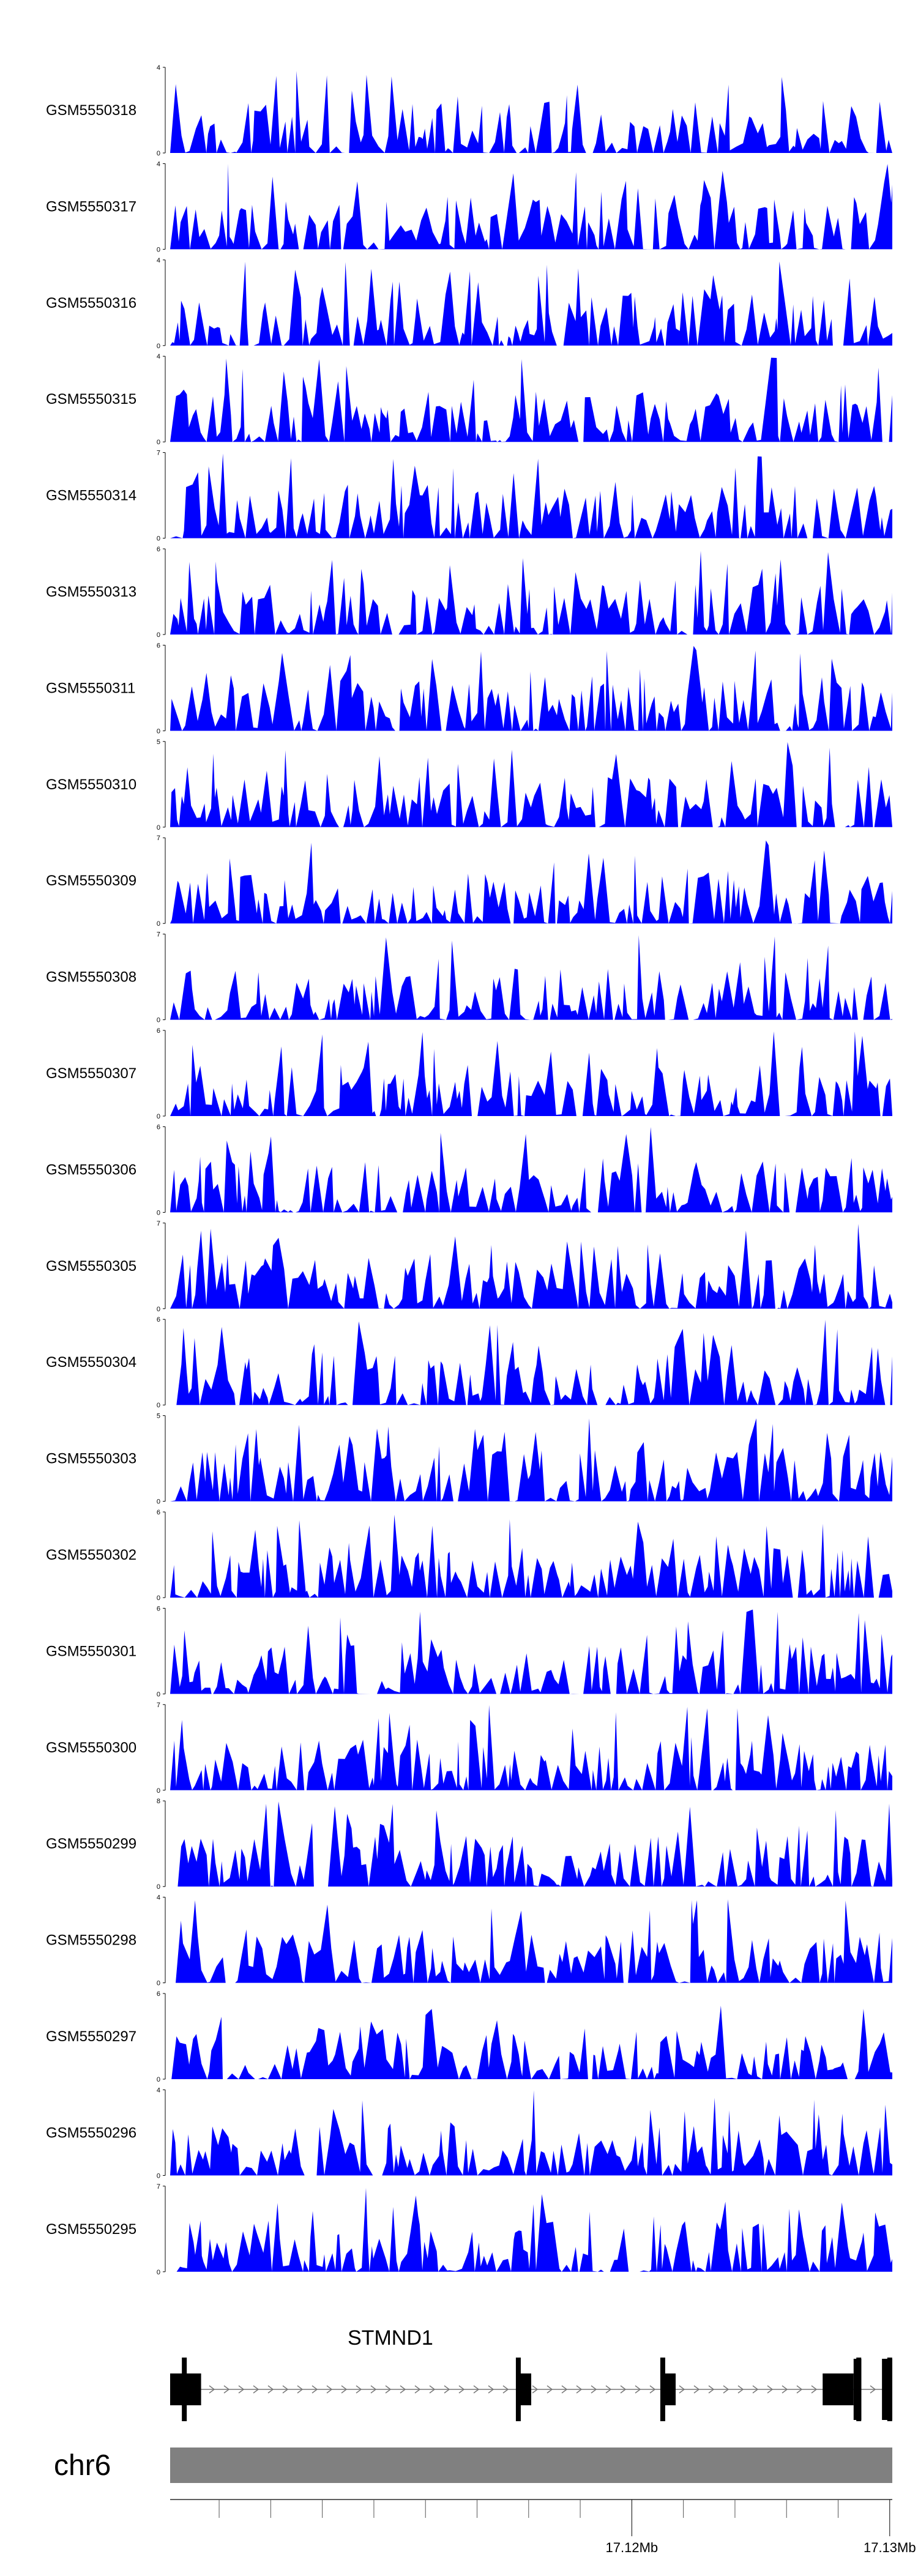  Describe the element at coordinates (91, 1651) in the screenshot. I see `track-label: GSM5550301` at that location.